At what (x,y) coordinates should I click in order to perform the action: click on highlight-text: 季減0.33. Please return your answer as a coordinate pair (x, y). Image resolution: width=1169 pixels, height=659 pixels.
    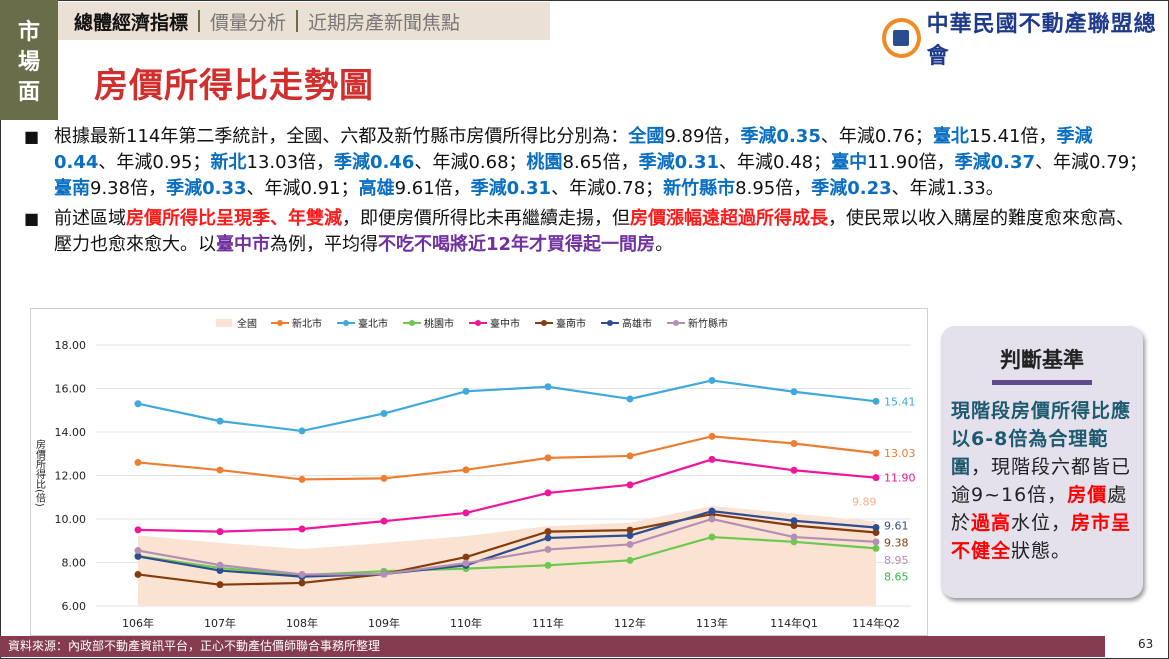
    Looking at the image, I should click on (206, 188).